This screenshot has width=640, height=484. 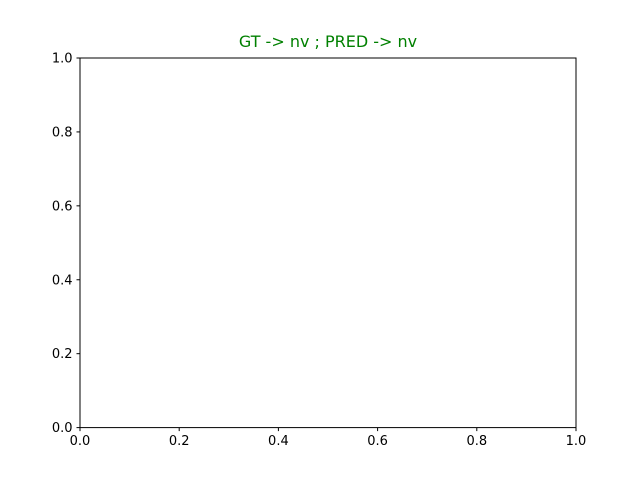 What do you see at coordinates (66, 244) in the screenshot?
I see `y-axis: 0.0 0.2 0.4 0.6 0.8 1.0` at bounding box center [66, 244].